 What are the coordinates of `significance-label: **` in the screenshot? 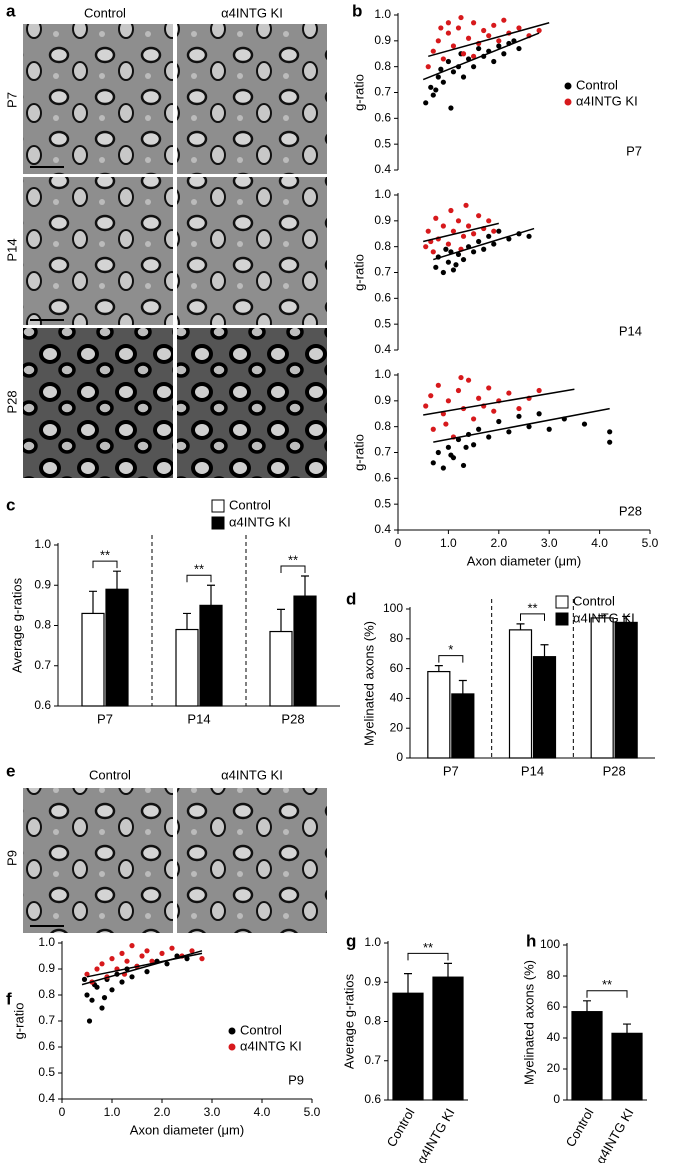 It's located at (532, 607).